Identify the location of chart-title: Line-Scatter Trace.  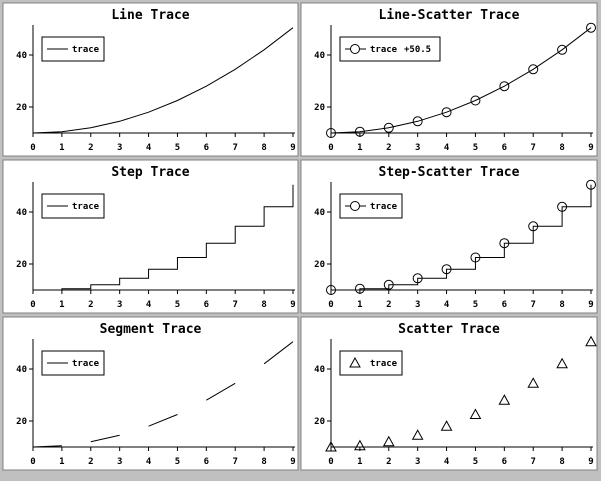
(449, 15).